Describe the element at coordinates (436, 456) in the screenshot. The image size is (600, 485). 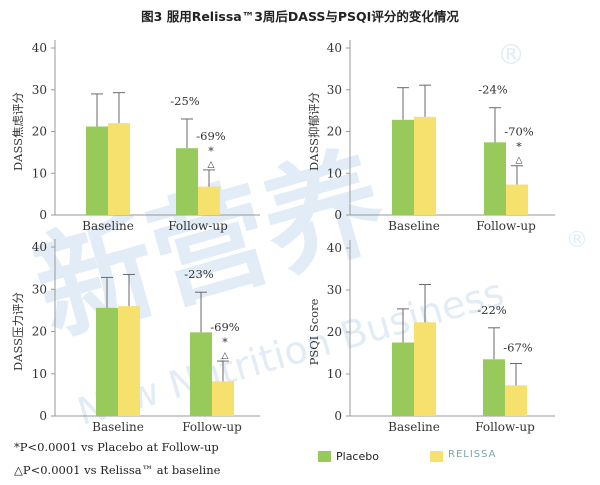
I see `legend-swatch-relissa` at that location.